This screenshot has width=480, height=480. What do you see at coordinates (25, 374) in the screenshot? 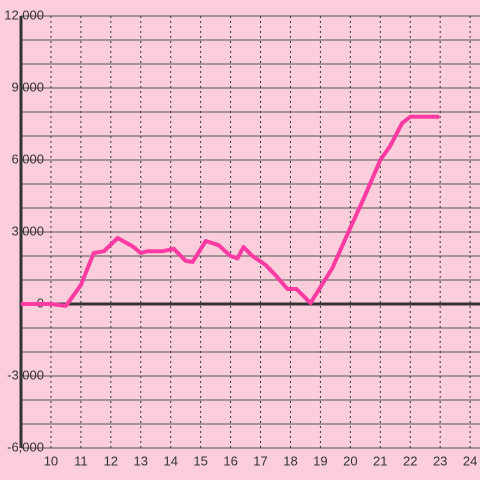
I see `y-tick-label: -3,000` at bounding box center [25, 374].